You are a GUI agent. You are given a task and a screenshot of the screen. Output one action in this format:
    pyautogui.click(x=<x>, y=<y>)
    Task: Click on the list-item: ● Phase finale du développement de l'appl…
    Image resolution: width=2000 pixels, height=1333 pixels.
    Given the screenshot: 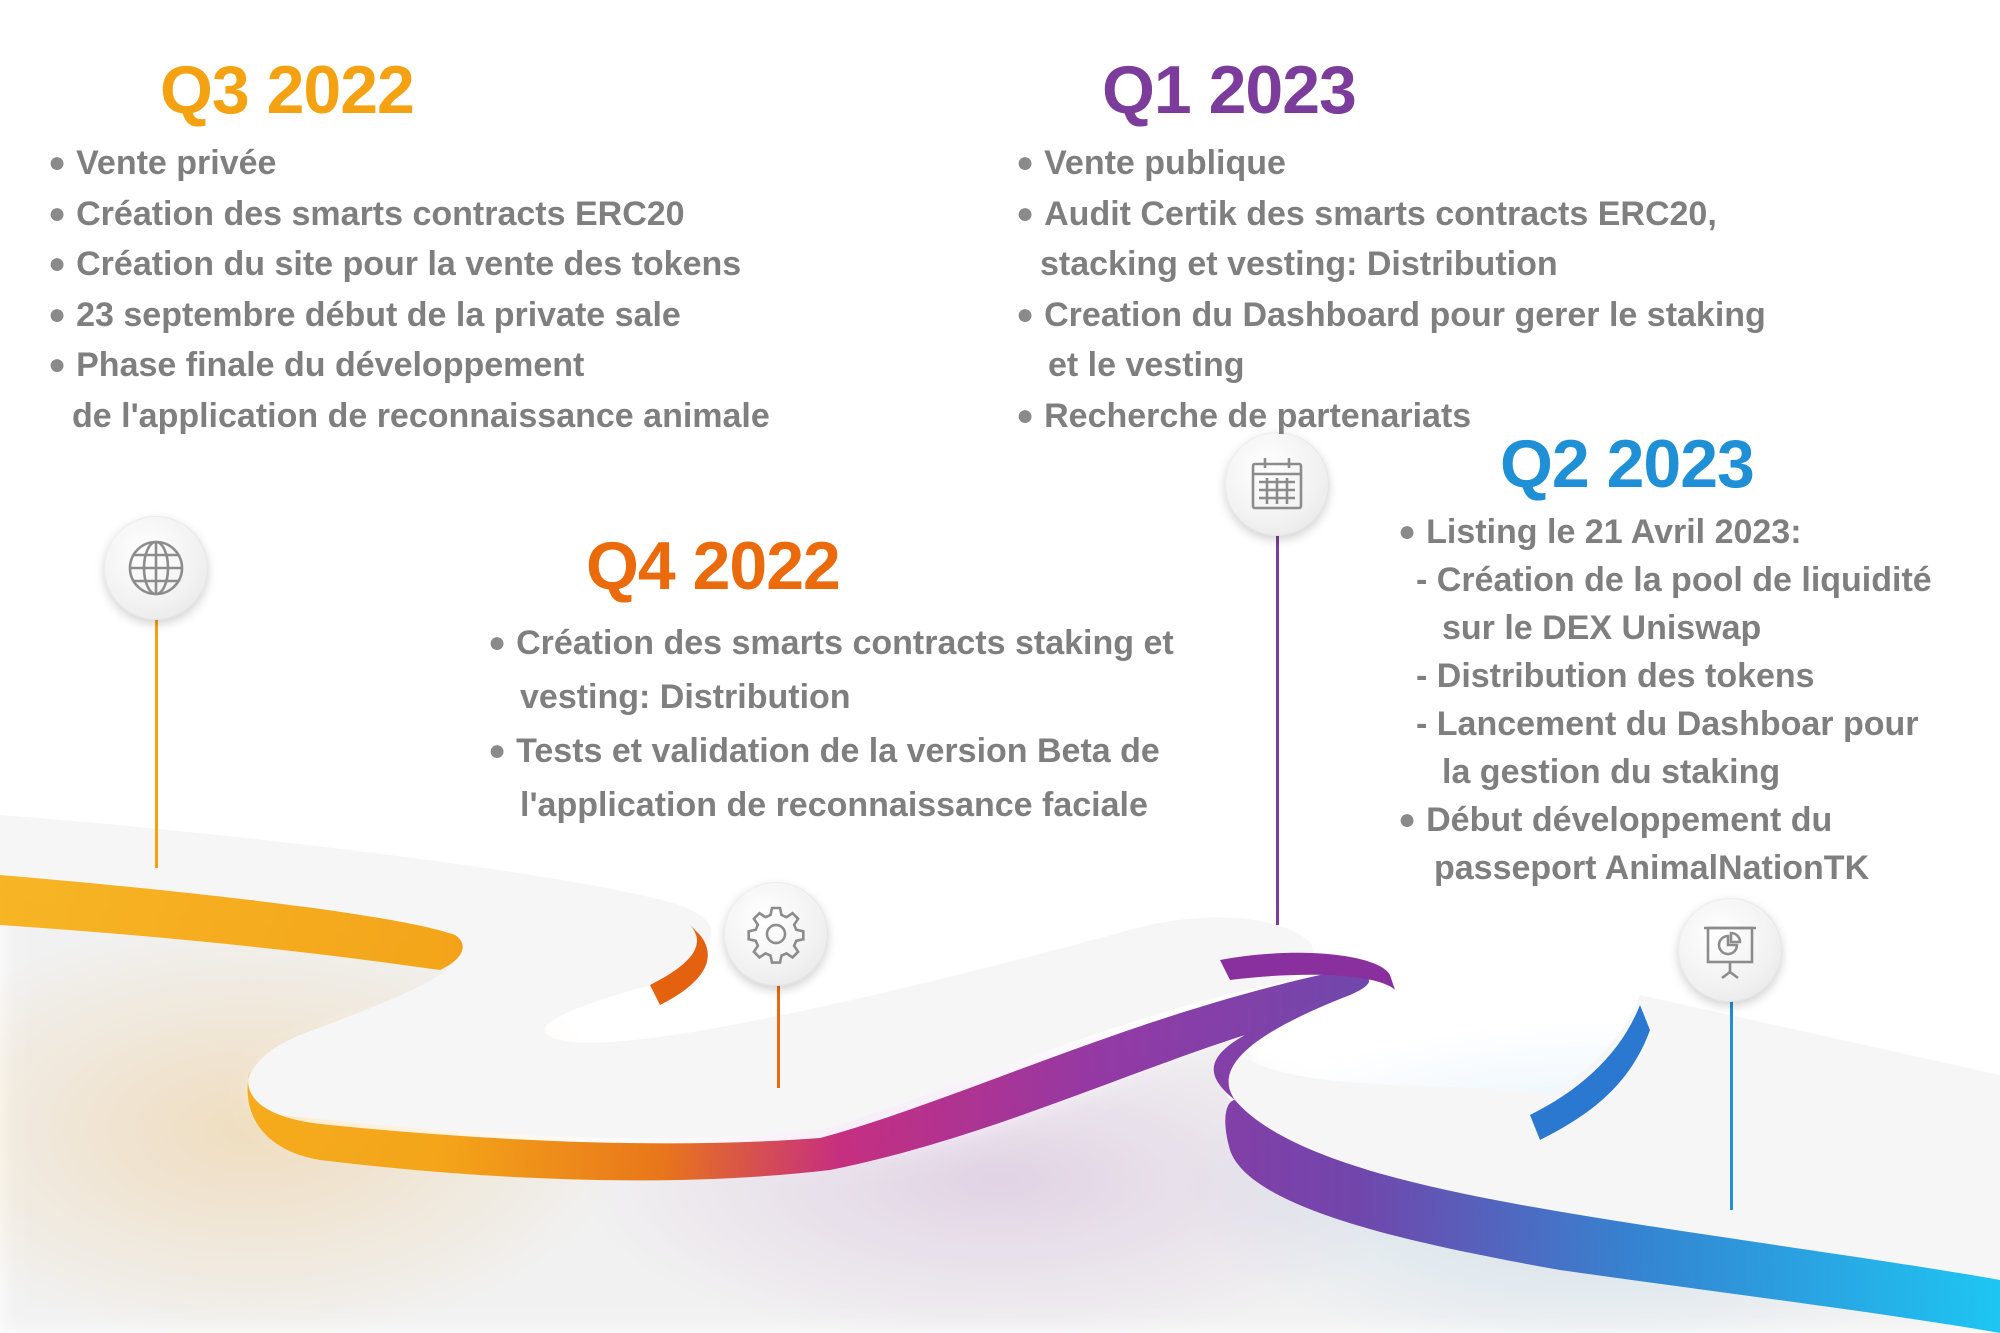 What is the action you would take?
    pyautogui.click(x=409, y=390)
    